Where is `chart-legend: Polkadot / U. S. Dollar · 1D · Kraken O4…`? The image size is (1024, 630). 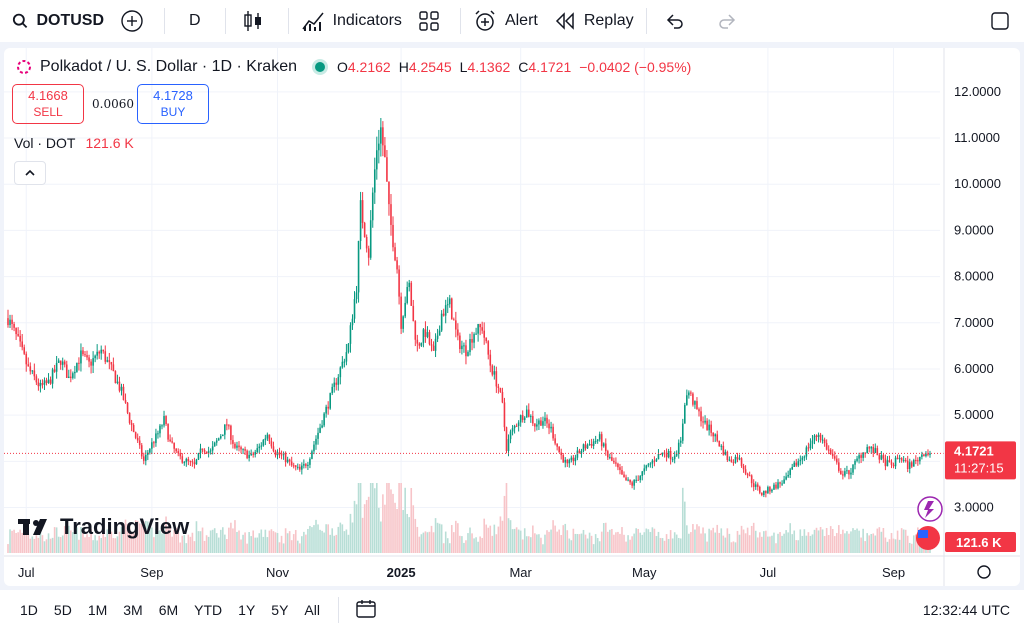
chart-legend: Polkadot / U. S. Dollar · 1D · Kraken O4… is located at coordinates (357, 67).